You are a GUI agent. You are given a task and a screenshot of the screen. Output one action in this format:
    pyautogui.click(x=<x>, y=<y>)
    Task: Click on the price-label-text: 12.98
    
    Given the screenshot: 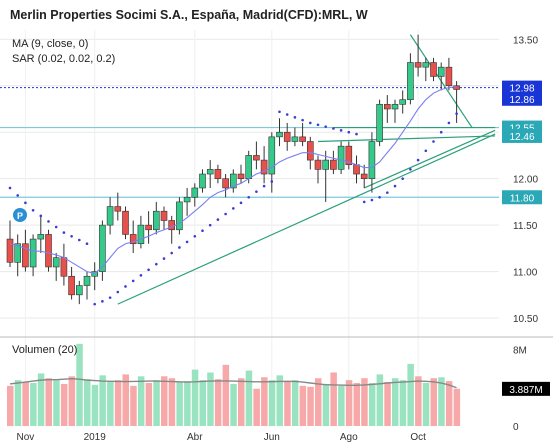 What is the action you would take?
    pyautogui.click(x=521, y=89)
    